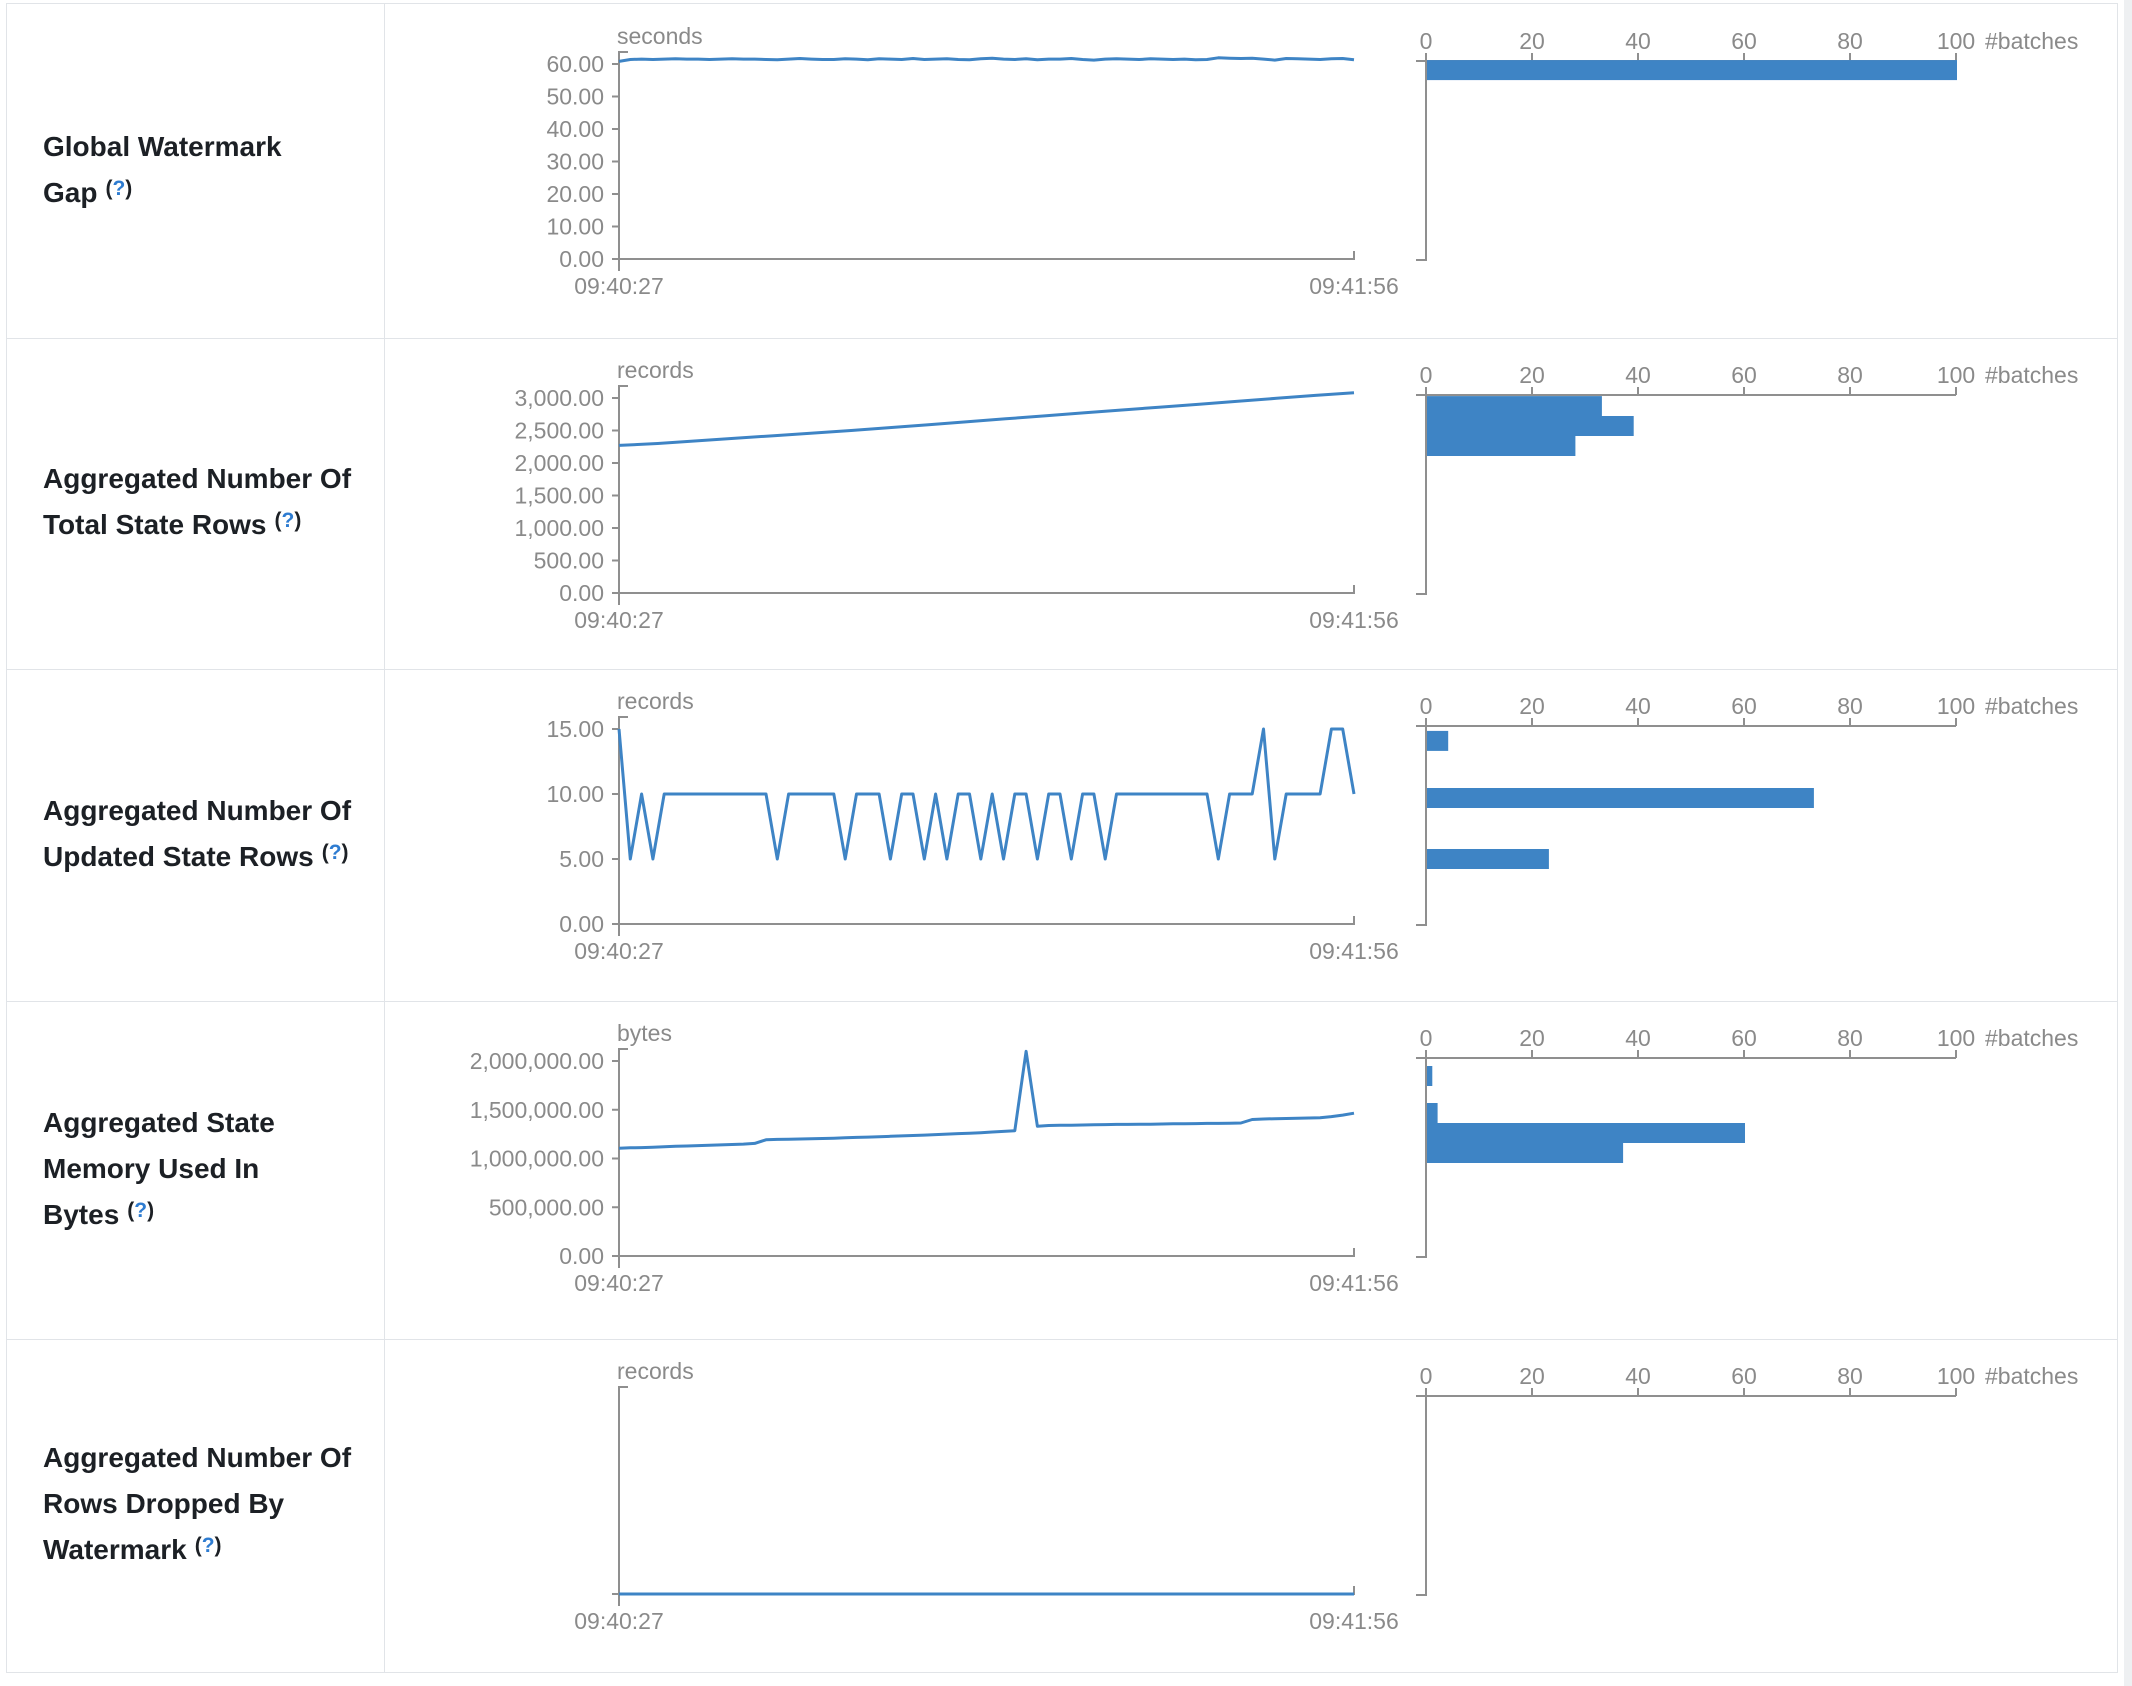 The height and width of the screenshot is (1686, 2132). Describe the element at coordinates (575, 194) in the screenshot. I see `y-axis-tick-label: 20.00` at that location.